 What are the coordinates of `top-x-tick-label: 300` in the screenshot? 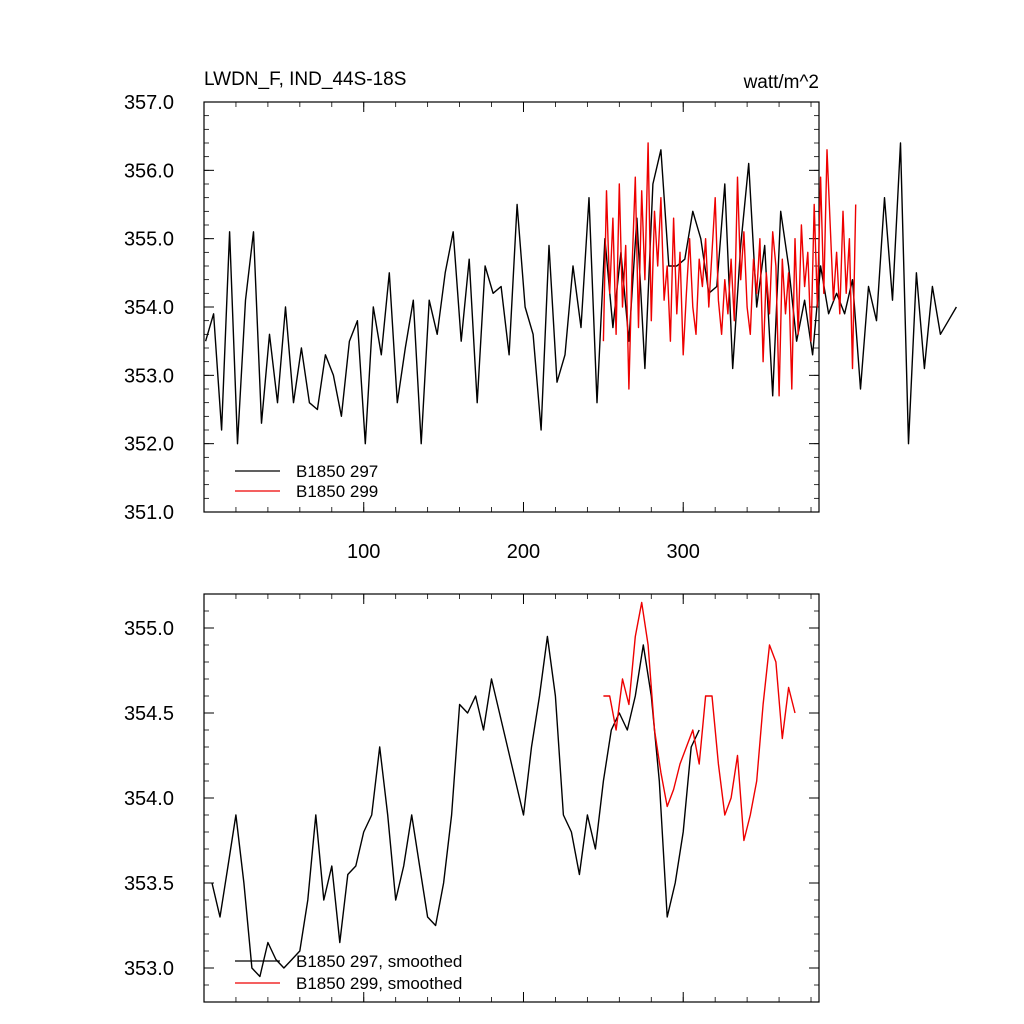 It's located at (683, 552).